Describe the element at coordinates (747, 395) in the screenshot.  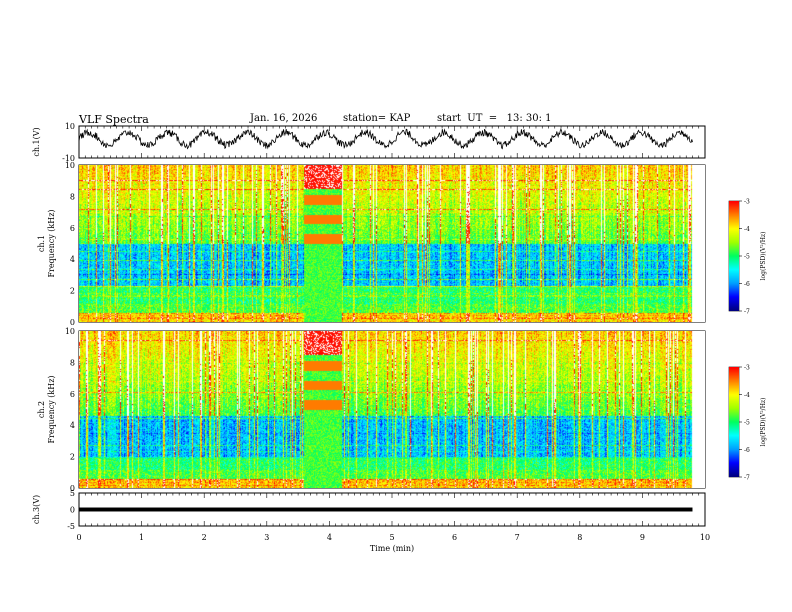
I see `ch2-spec-colorbar-tick: -4` at that location.